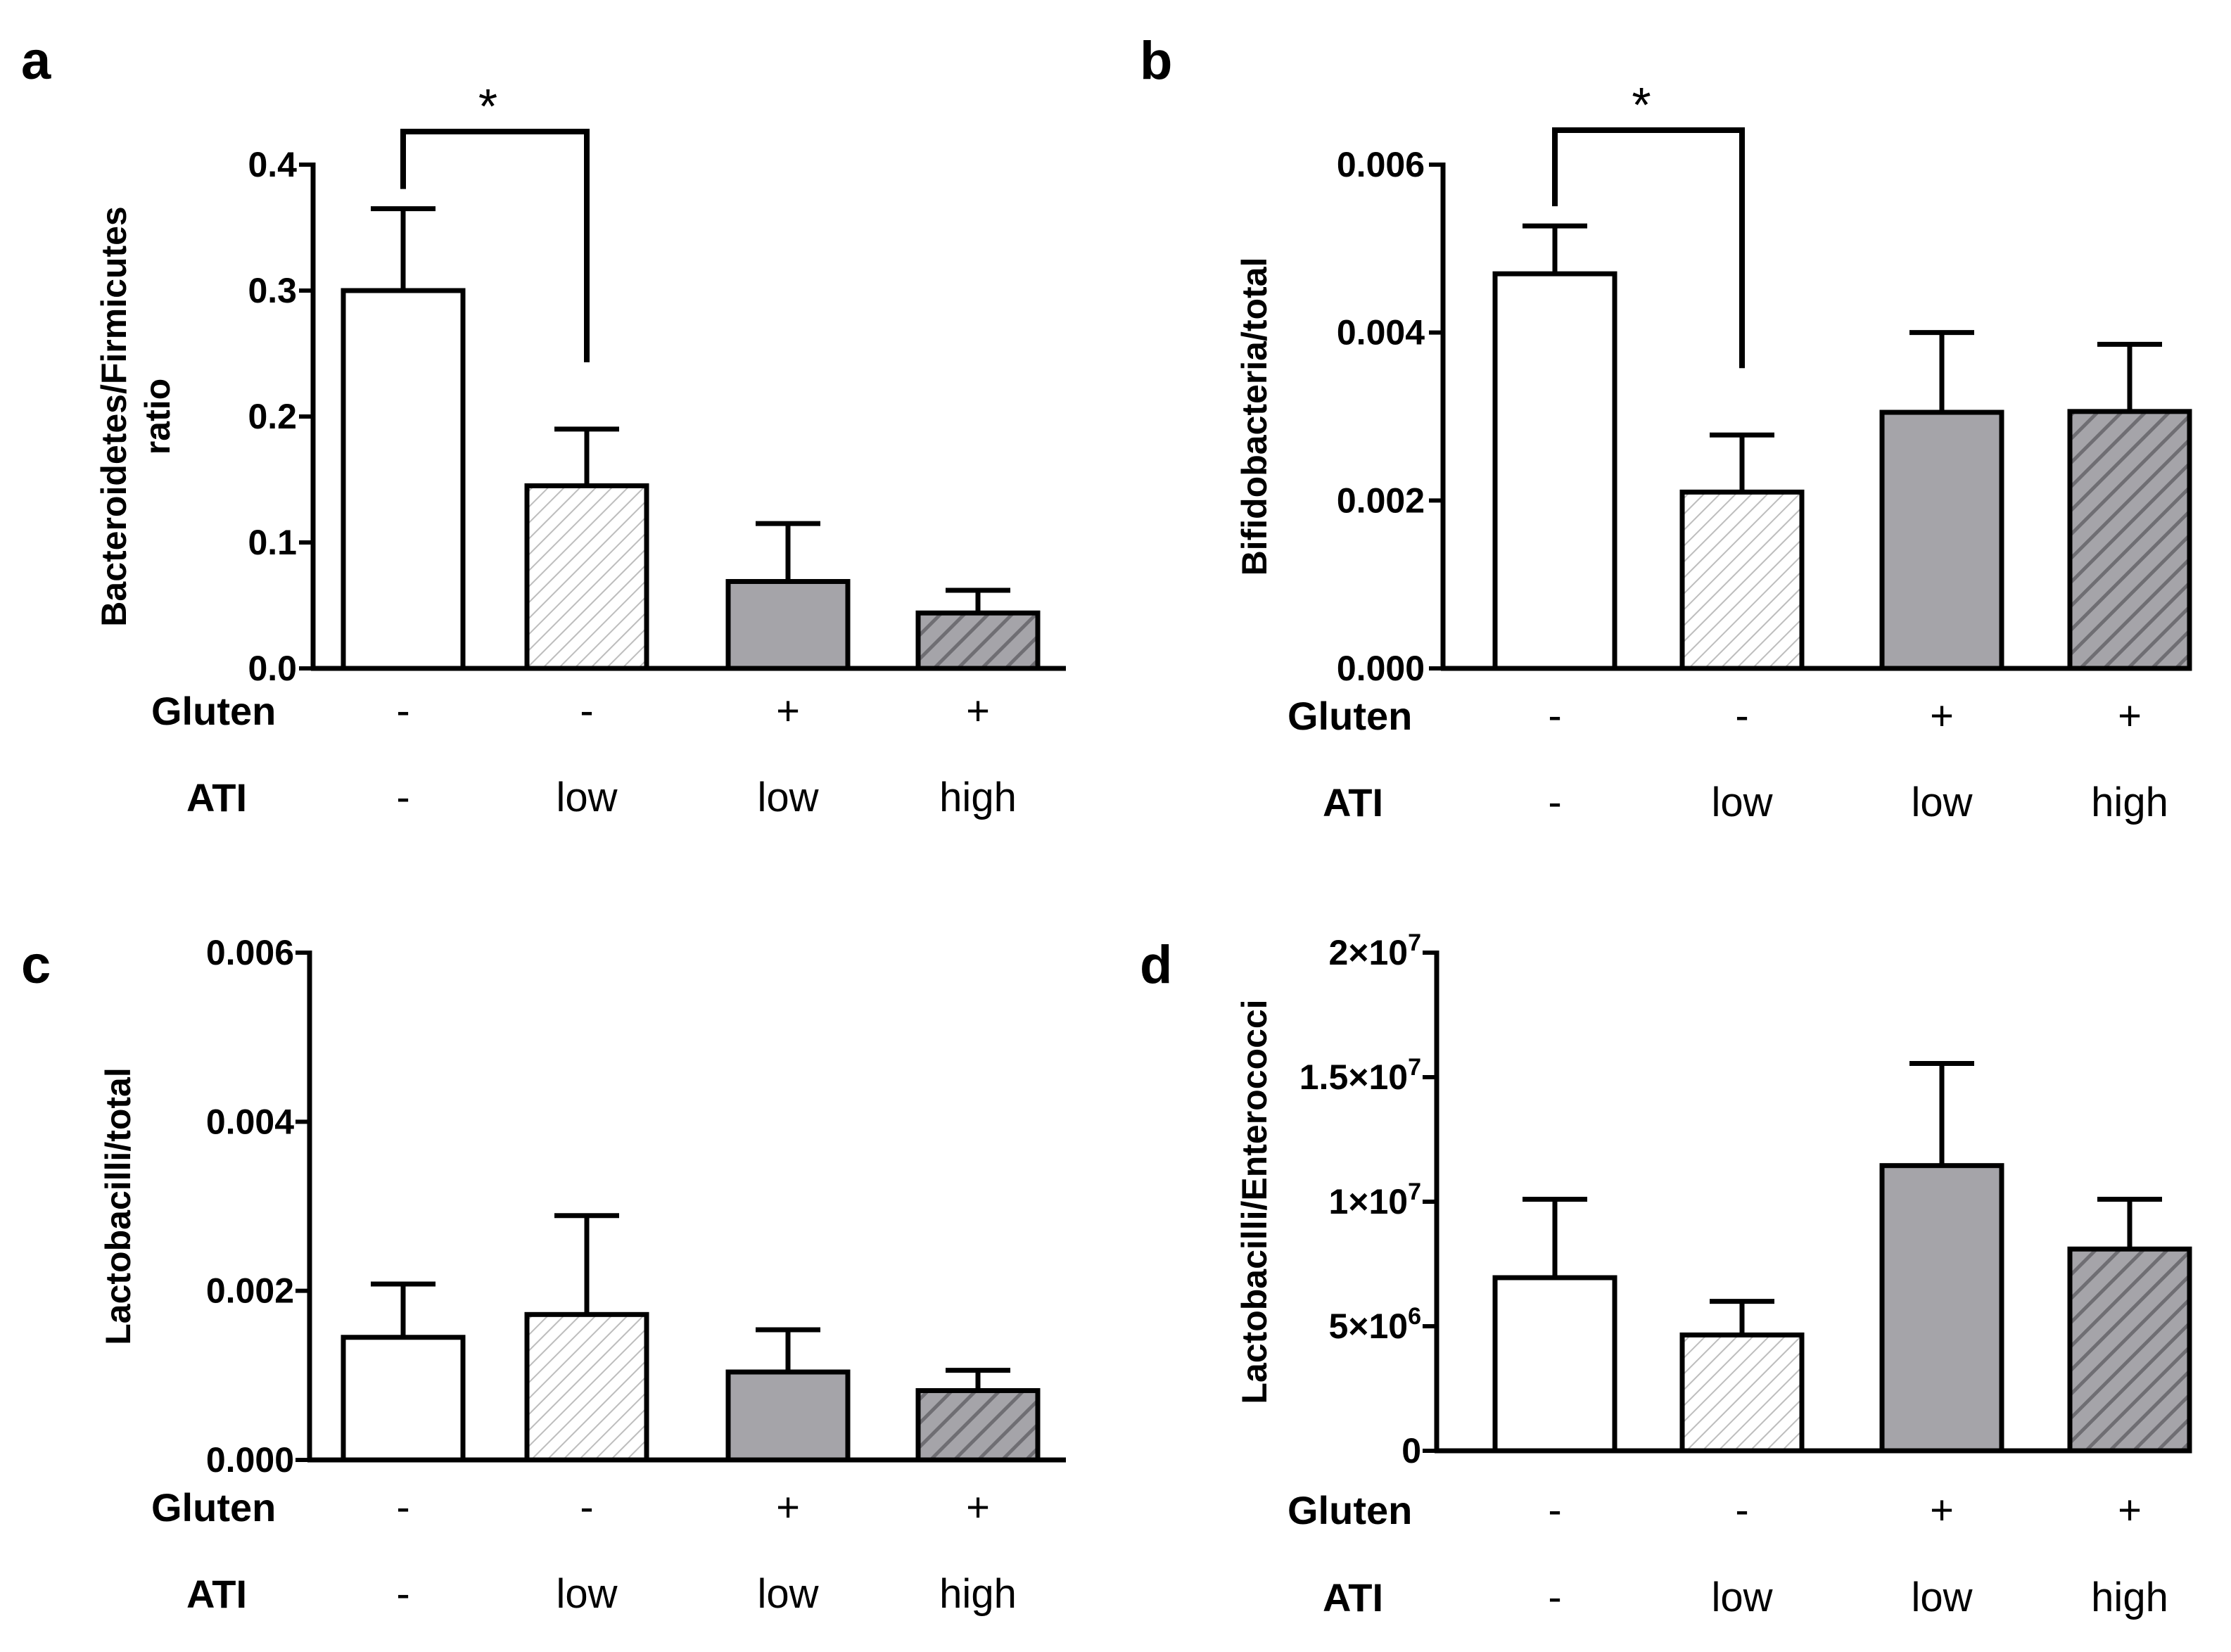 The width and height of the screenshot is (2231, 1652). I want to click on y-tick-label: 0.3, so click(272, 290).